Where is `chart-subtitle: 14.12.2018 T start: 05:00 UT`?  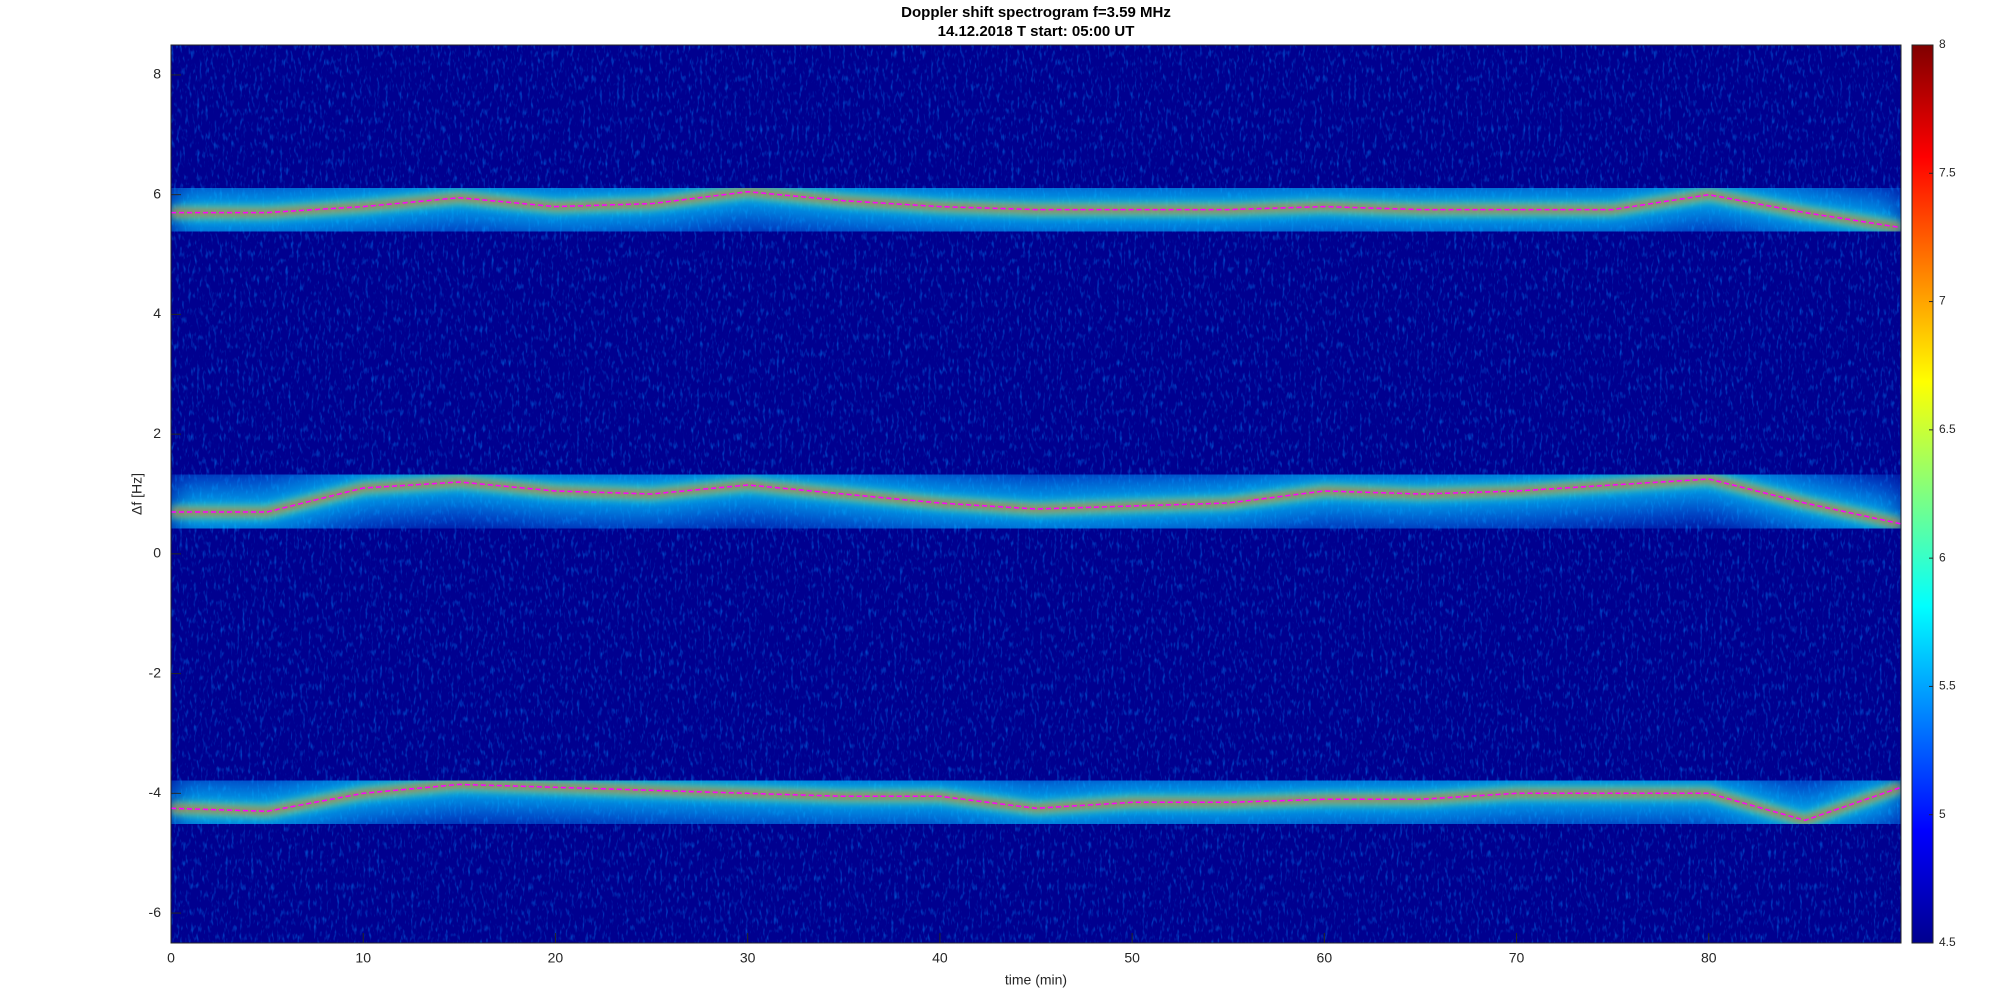
chart-subtitle: 14.12.2018 T start: 05:00 UT is located at coordinates (1036, 31).